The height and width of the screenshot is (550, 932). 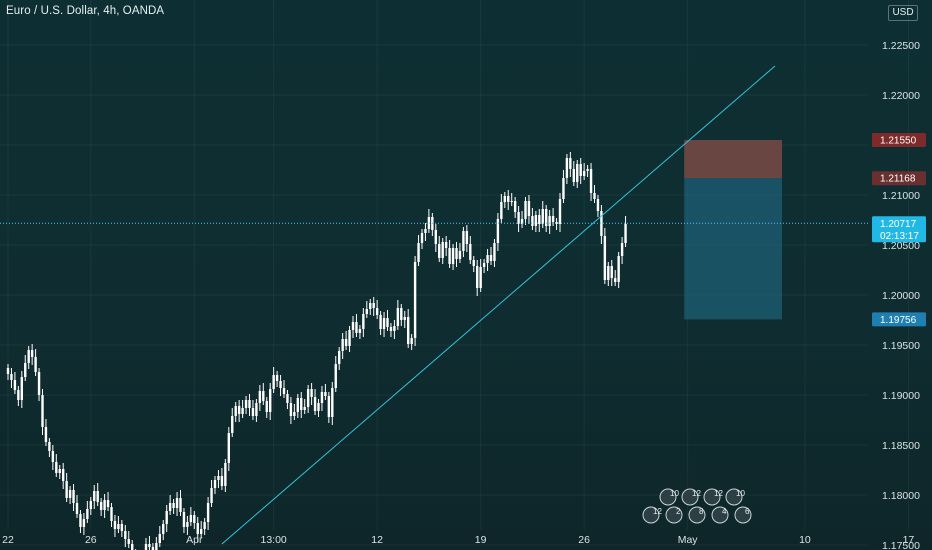 What do you see at coordinates (903, 13) in the screenshot?
I see `currency-button: USD` at bounding box center [903, 13].